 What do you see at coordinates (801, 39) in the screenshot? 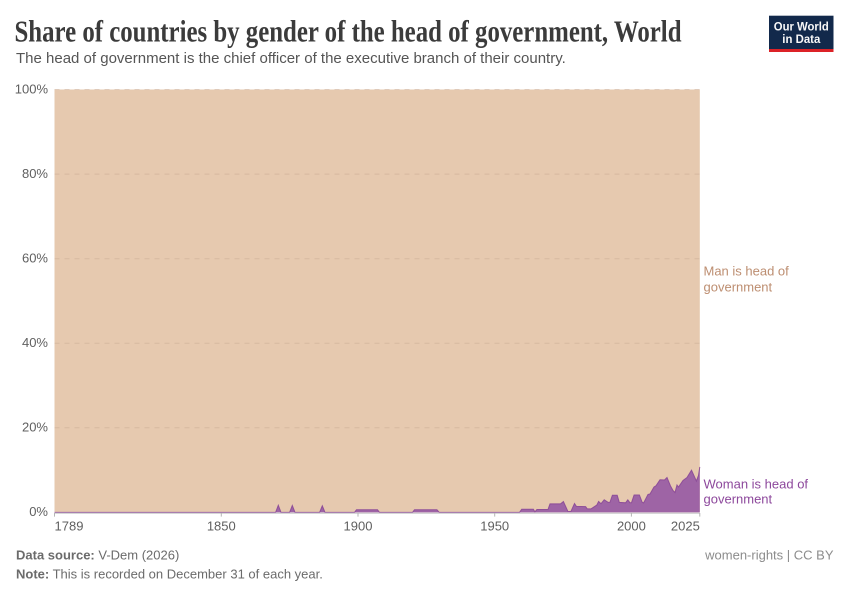
I see `svg-text: in Data` at bounding box center [801, 39].